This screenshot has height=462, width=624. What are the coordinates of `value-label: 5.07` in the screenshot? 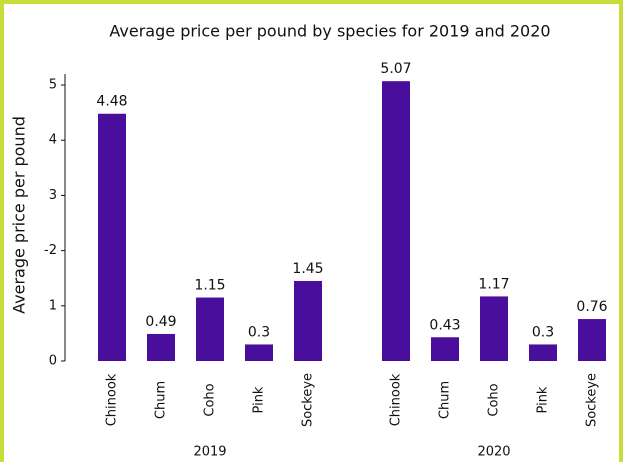 It's located at (395, 69).